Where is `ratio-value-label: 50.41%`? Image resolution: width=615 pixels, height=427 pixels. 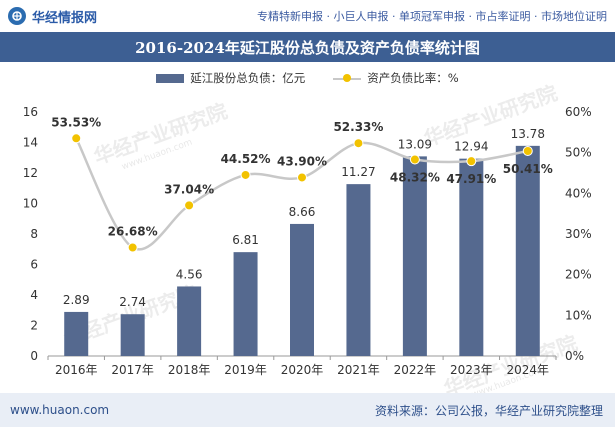 ratio-value-label: 50.41% is located at coordinates (528, 169).